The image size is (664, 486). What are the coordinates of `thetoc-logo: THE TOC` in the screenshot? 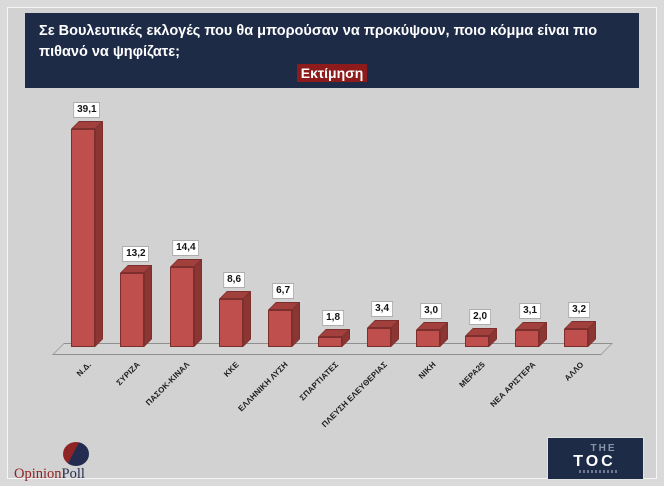 It's located at (595, 458).